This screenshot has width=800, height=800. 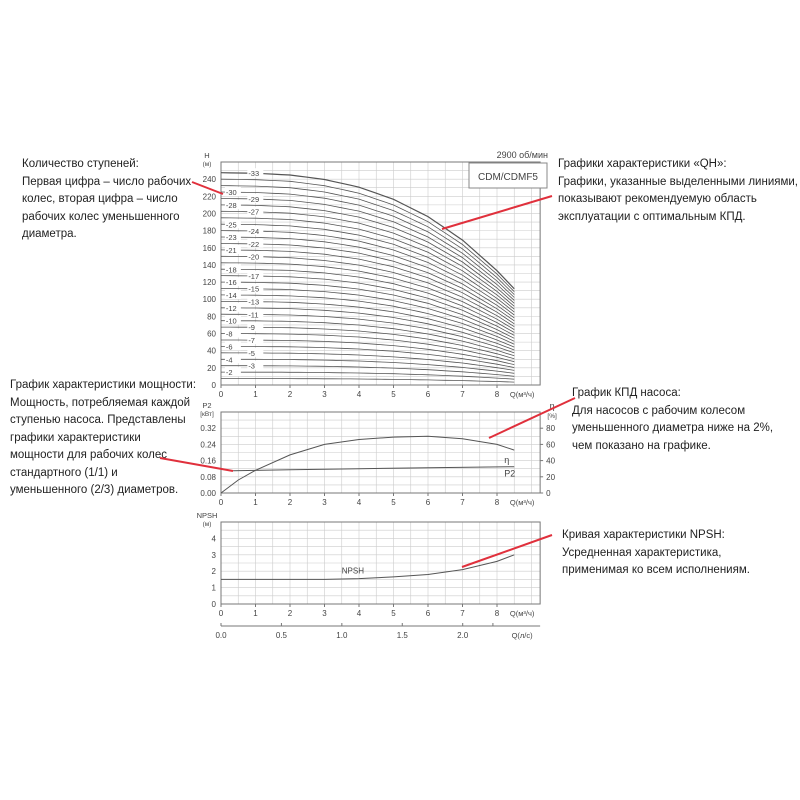 I want to click on stage-label: -11, so click(x=253, y=314).